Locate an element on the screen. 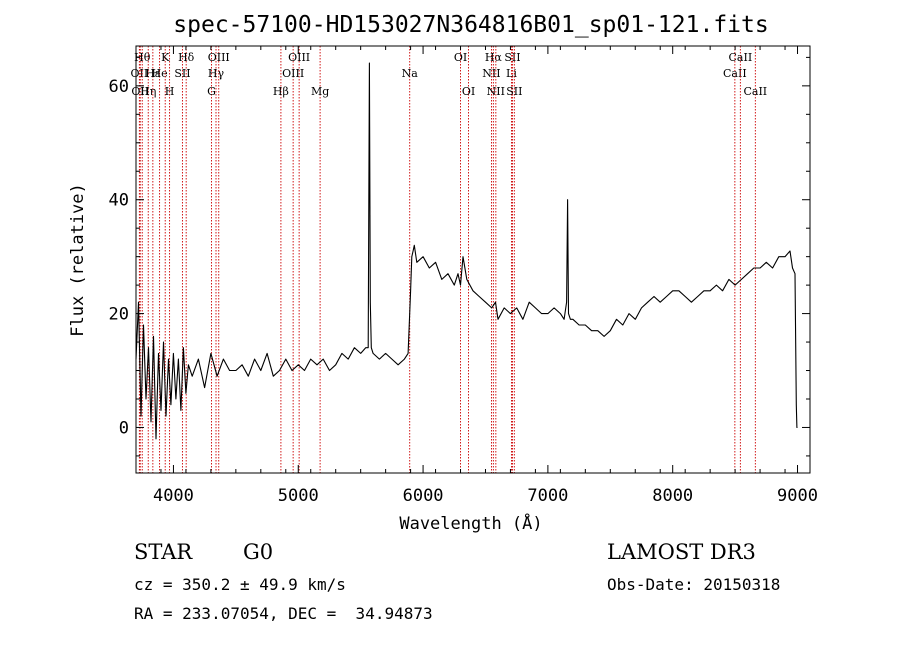  x-tick-label-1: 5000 is located at coordinates (298, 496).